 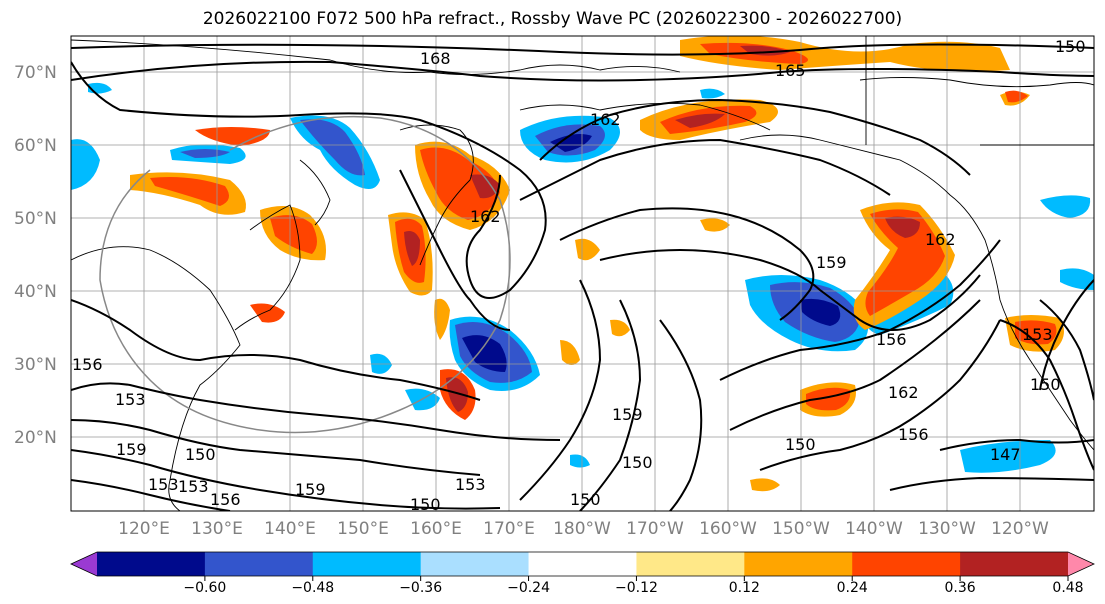 I want to click on lon-label: 180°W, so click(x=582, y=529).